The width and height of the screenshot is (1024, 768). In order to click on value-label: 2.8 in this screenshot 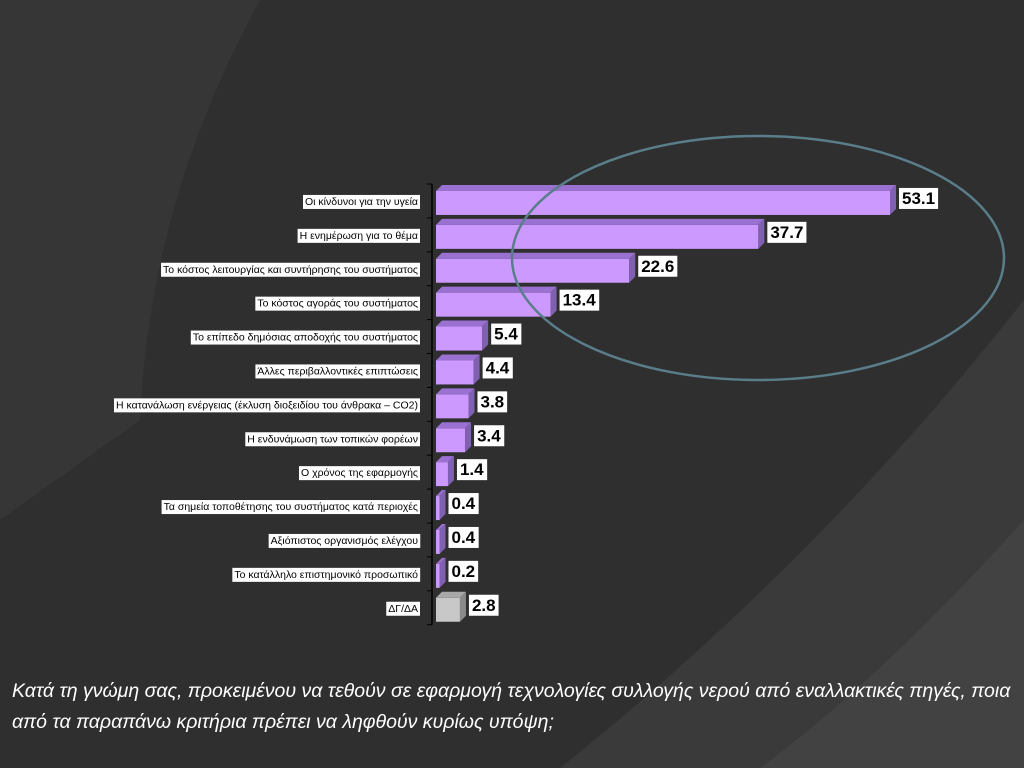, I will do `click(483, 605)`.